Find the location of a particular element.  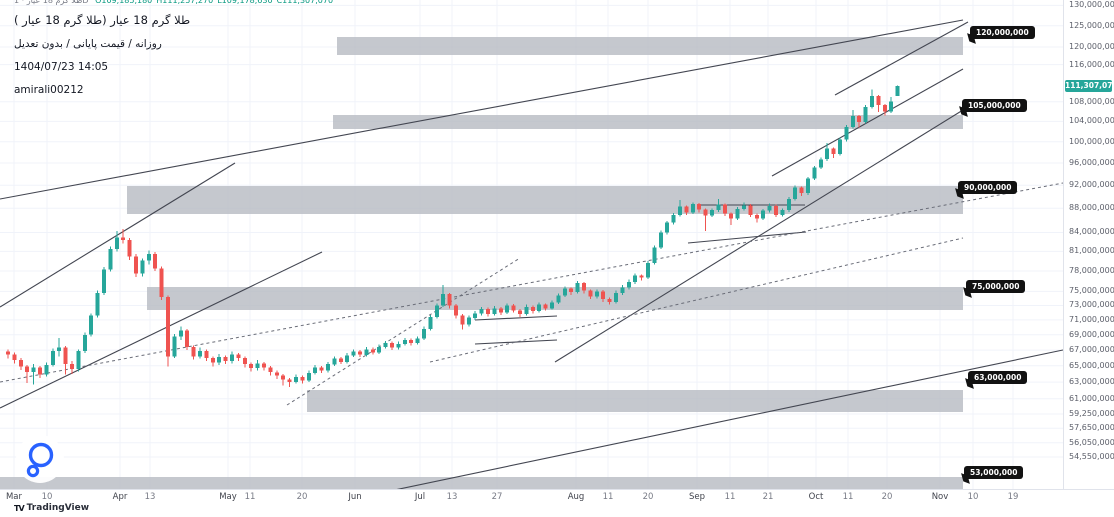

zone-price-callout: 75,000,000 is located at coordinates (994, 289).